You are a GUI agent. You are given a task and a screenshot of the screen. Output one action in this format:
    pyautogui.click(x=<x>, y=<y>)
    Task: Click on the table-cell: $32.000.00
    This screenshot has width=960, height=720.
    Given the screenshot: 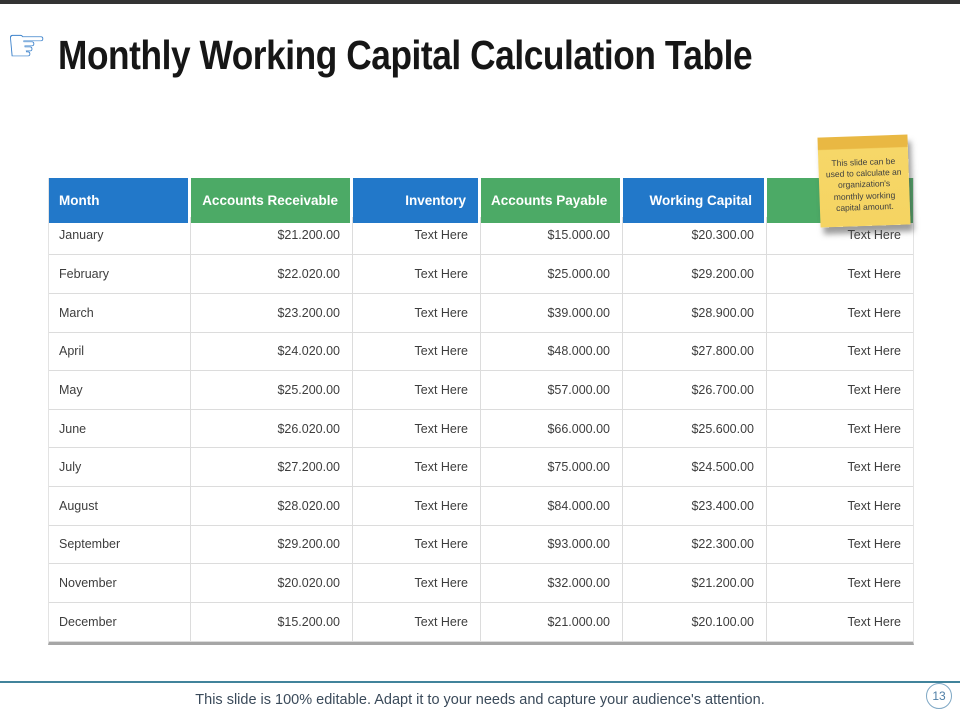 What is the action you would take?
    pyautogui.click(x=552, y=583)
    